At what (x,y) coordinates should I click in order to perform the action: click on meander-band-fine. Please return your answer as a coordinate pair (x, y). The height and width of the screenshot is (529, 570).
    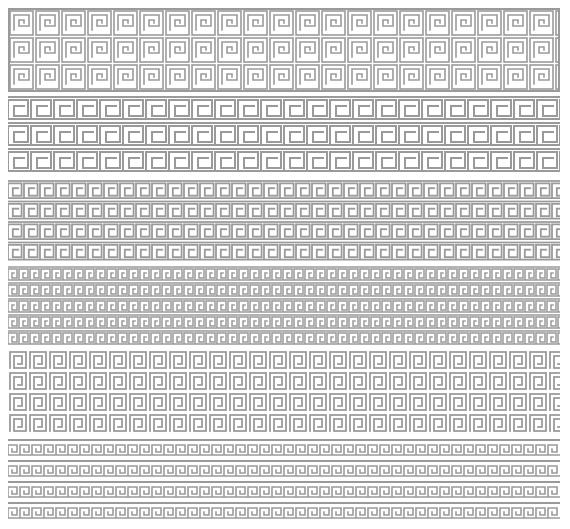
    Looking at the image, I should click on (284, 306).